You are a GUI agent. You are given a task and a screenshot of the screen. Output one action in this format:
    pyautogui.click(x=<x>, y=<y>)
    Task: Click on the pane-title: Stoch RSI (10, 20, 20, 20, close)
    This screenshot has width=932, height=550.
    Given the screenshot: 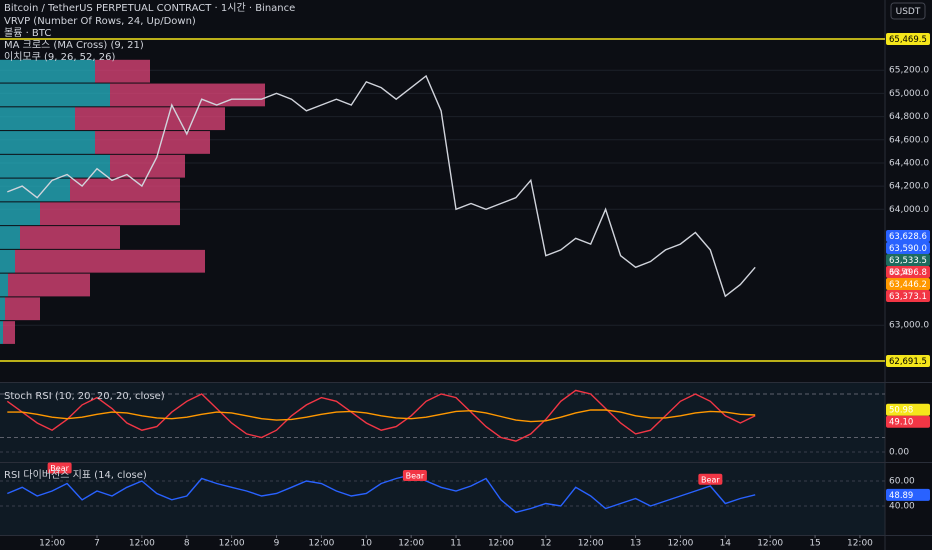 What is the action you would take?
    pyautogui.click(x=84, y=396)
    